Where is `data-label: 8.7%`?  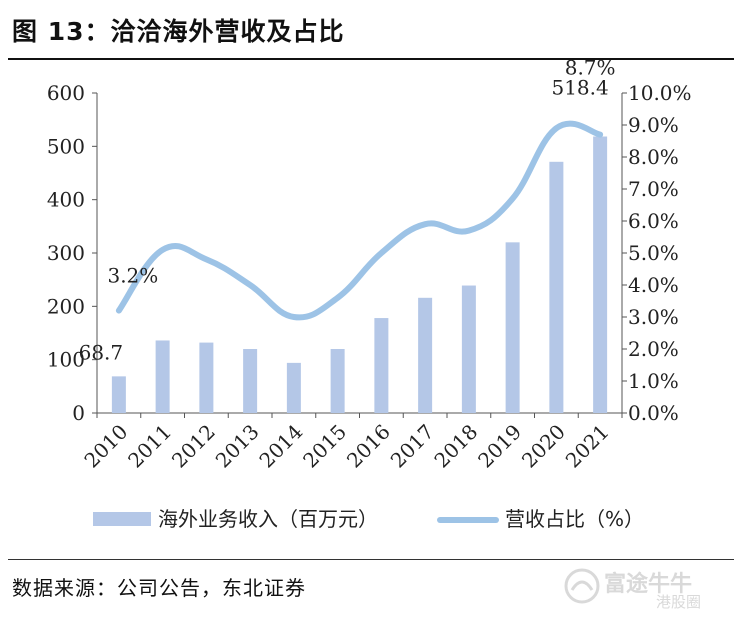
data-label: 8.7% is located at coordinates (590, 70).